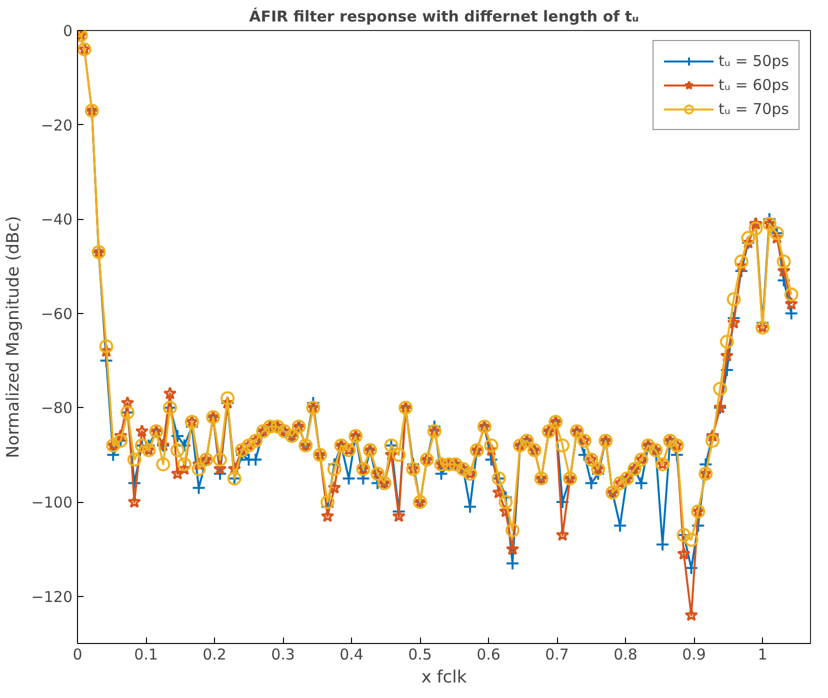 The width and height of the screenshot is (828, 698). Describe the element at coordinates (444, 17) in the screenshot. I see `chart-title: ÁFIR filter response with differnet length of tᵤ` at that location.